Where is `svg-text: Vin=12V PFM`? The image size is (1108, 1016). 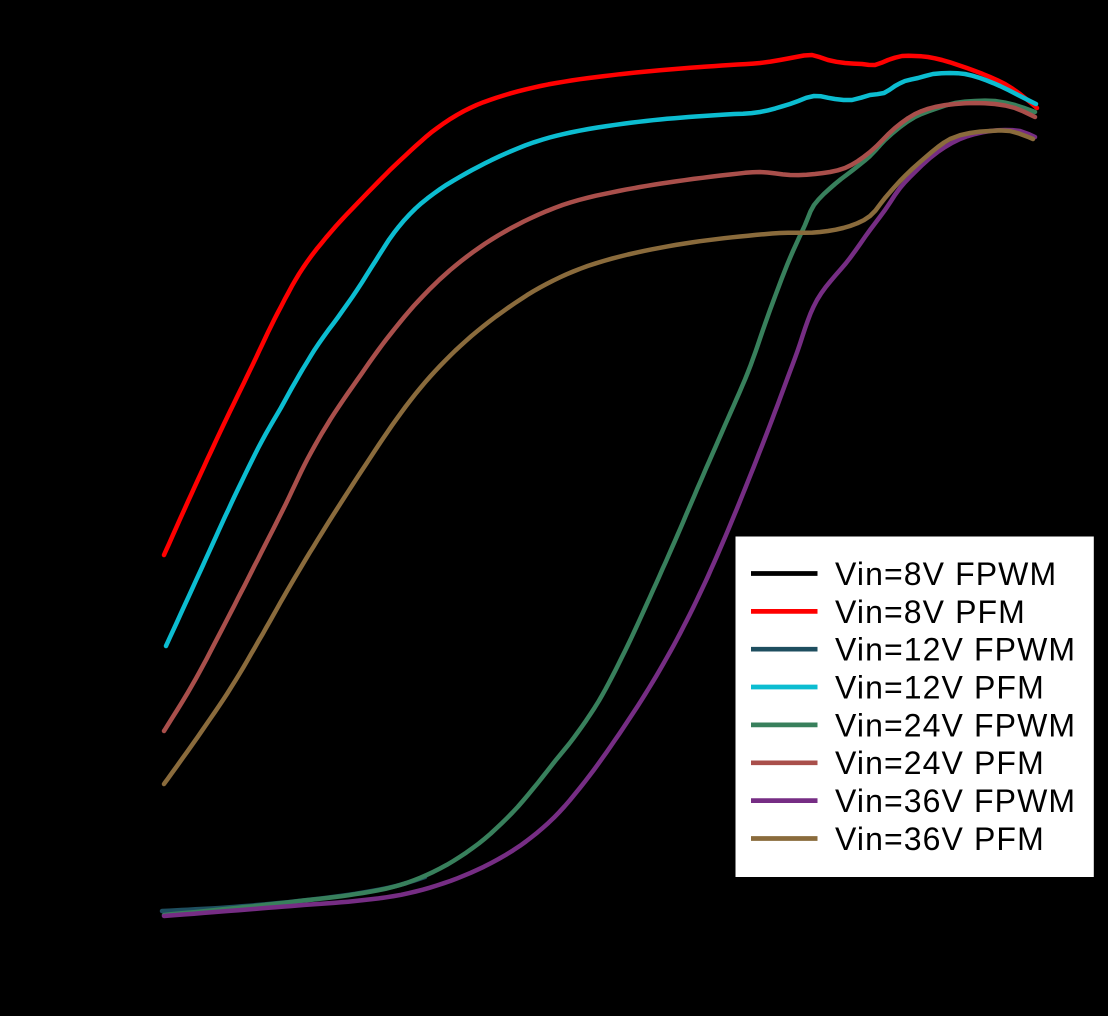 svg-text: Vin=12V PFM is located at coordinates (940, 688).